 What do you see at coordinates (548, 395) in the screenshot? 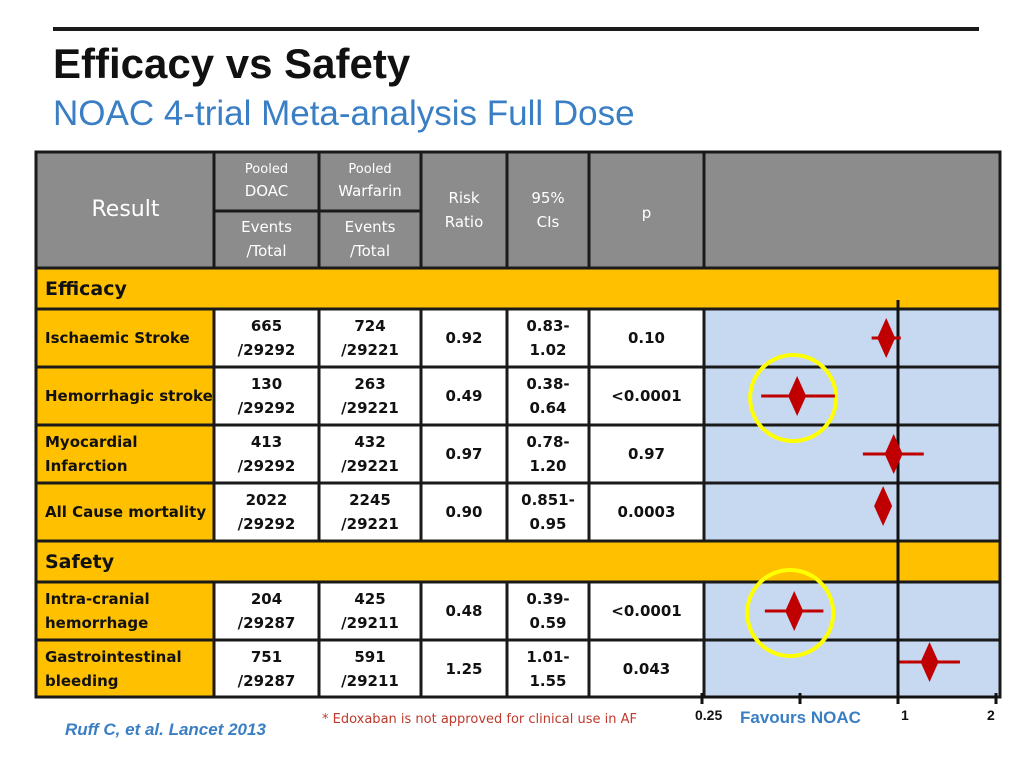
I see `row-1-ci: 0.38-0.64` at bounding box center [548, 395].